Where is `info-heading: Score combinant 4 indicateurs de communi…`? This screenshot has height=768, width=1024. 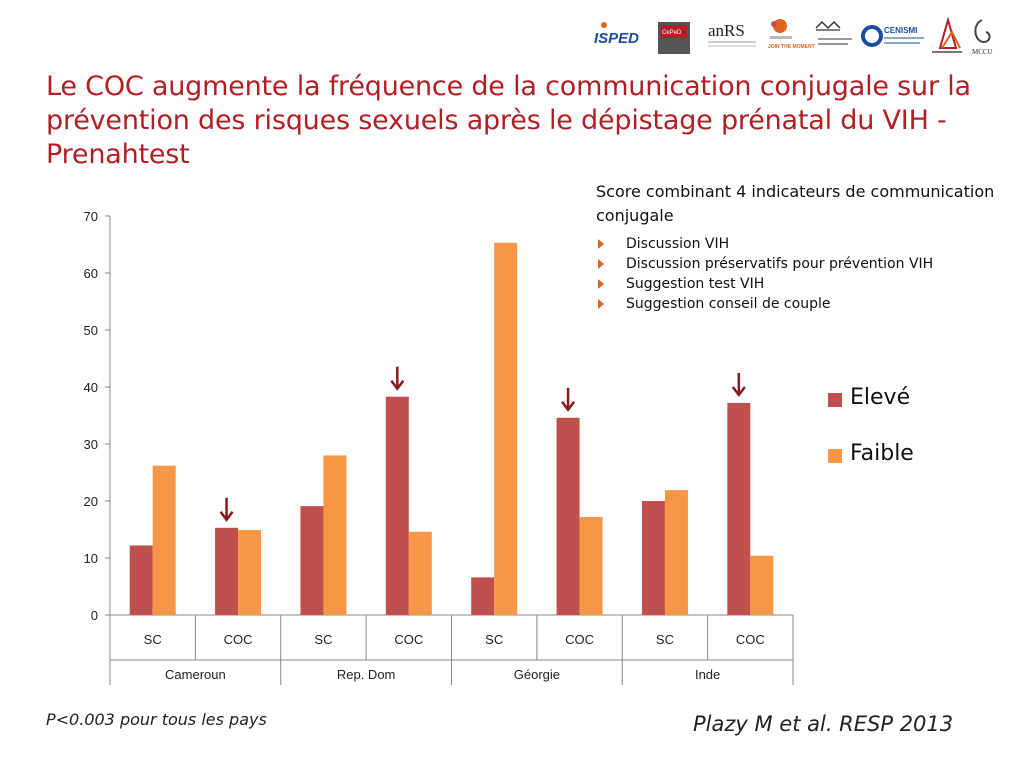
info-heading: Score combinant 4 indicateurs de communi… is located at coordinates (795, 203).